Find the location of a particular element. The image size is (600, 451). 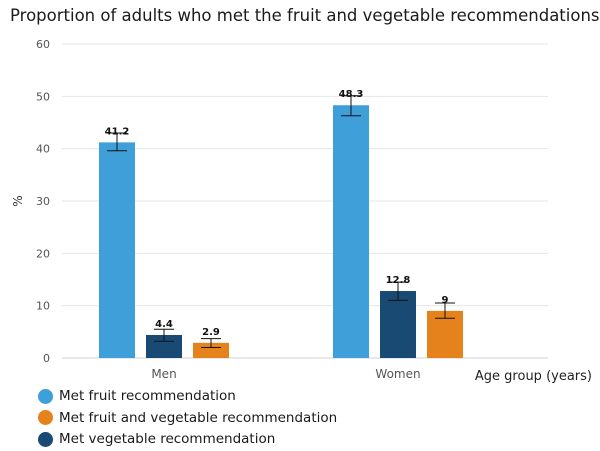

legend-swatch-fruit is located at coordinates (45, 396).